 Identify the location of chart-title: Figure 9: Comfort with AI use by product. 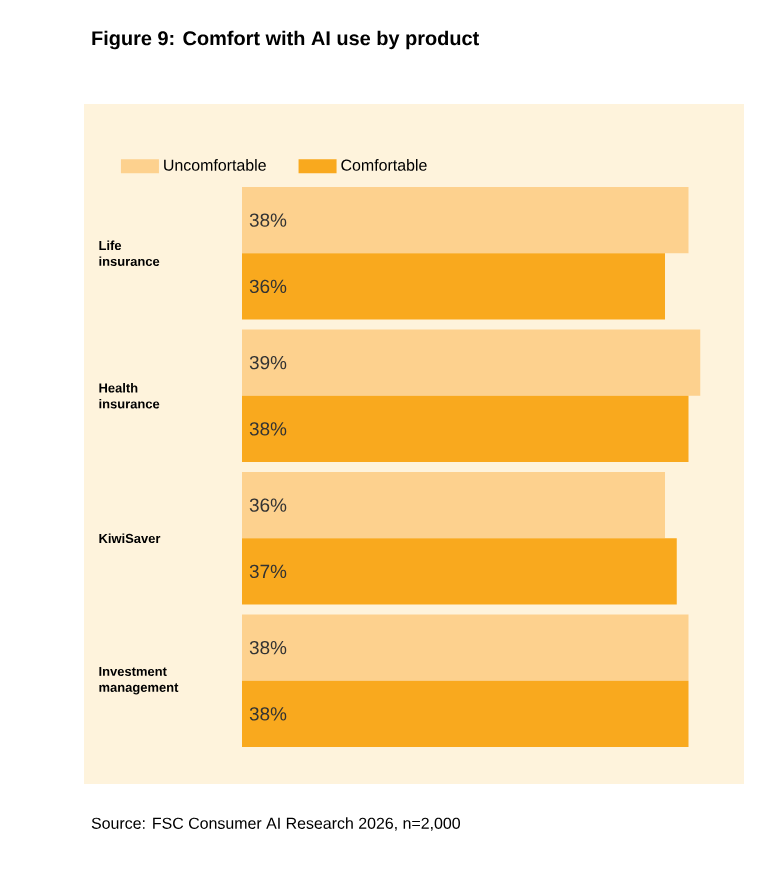
(285, 40).